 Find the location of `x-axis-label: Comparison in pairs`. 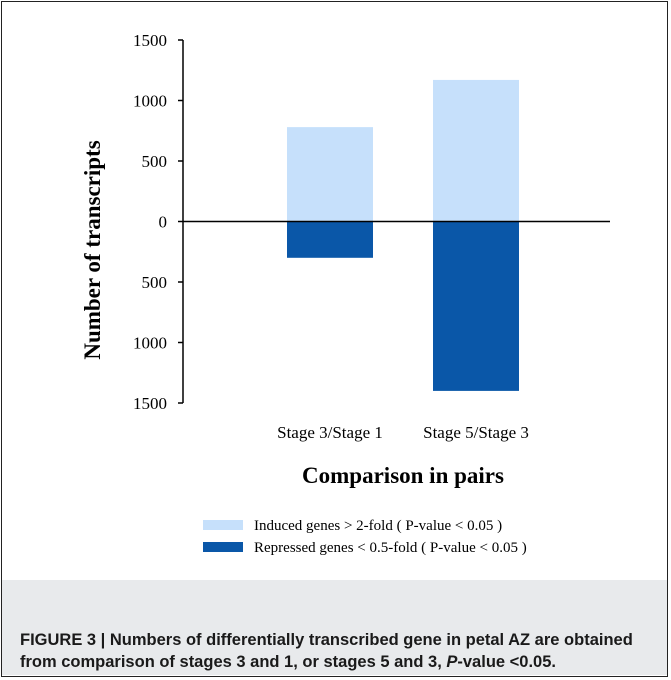

x-axis-label: Comparison in pairs is located at coordinates (403, 475).